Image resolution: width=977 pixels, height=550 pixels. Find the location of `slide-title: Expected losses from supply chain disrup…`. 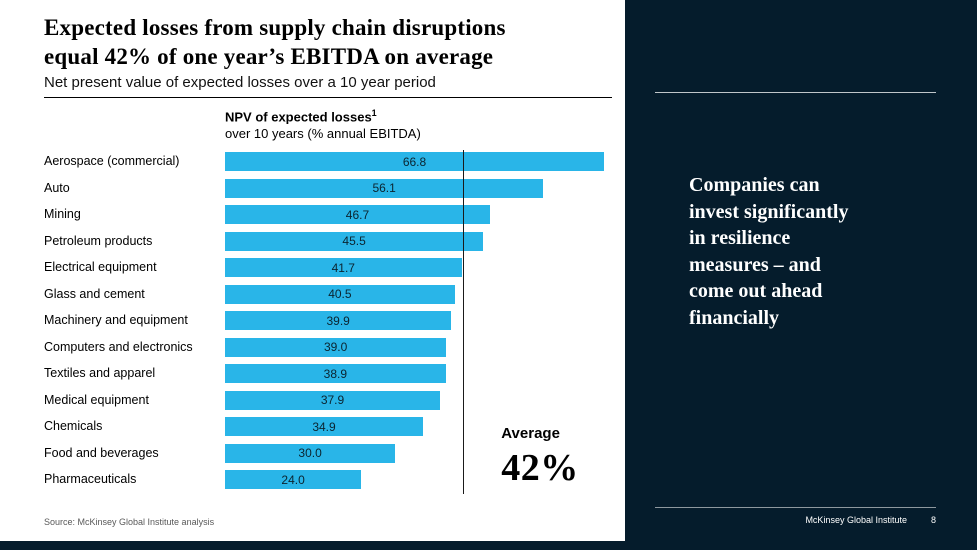

slide-title: Expected losses from supply chain disrup… is located at coordinates (275, 42).